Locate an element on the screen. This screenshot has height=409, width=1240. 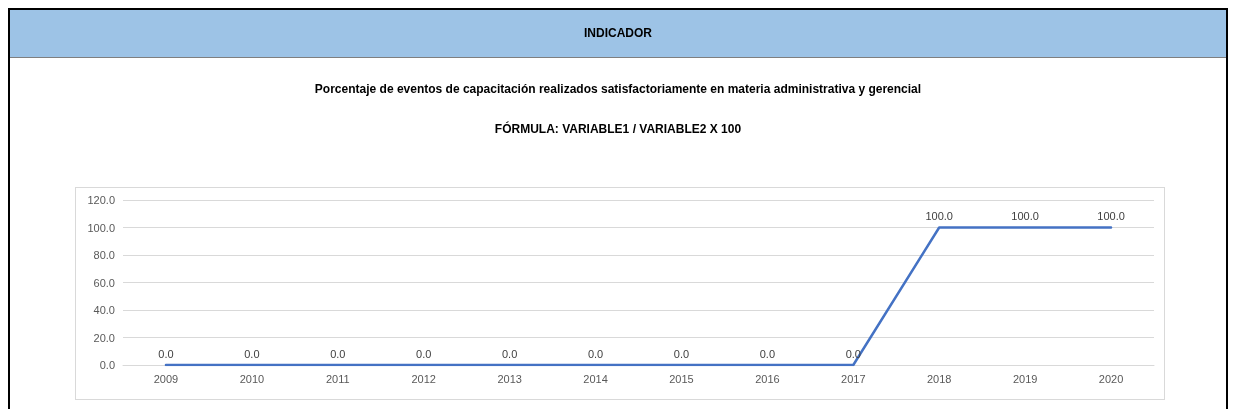
y-tick-label: 0.0 is located at coordinates (107, 365).